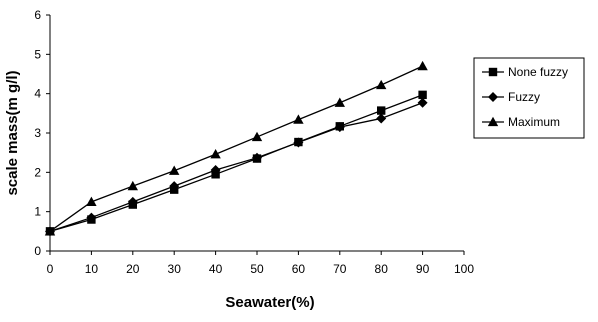 Image resolution: width=598 pixels, height=322 pixels. Describe the element at coordinates (257, 269) in the screenshot. I see `x-tick-label: 50` at that location.